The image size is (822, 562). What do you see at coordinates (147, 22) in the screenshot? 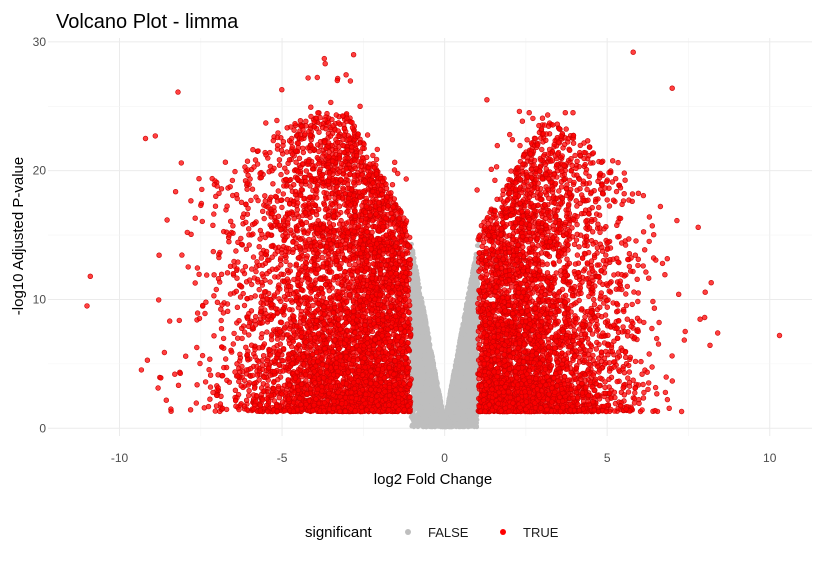
I see `chart-title: Volcano Plot - limma` at bounding box center [147, 22].